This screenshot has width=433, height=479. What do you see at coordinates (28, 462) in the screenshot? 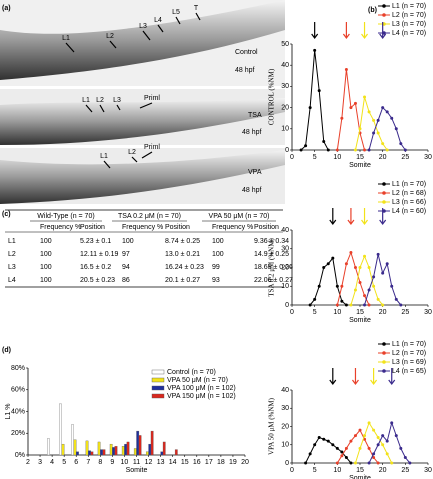
I see `x-tick-label: 2` at bounding box center [28, 462].